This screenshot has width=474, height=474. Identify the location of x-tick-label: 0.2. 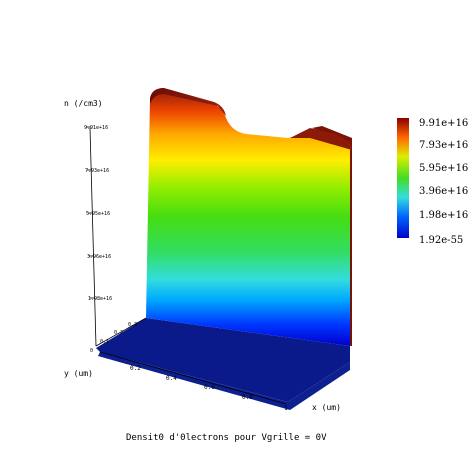
(135, 368).